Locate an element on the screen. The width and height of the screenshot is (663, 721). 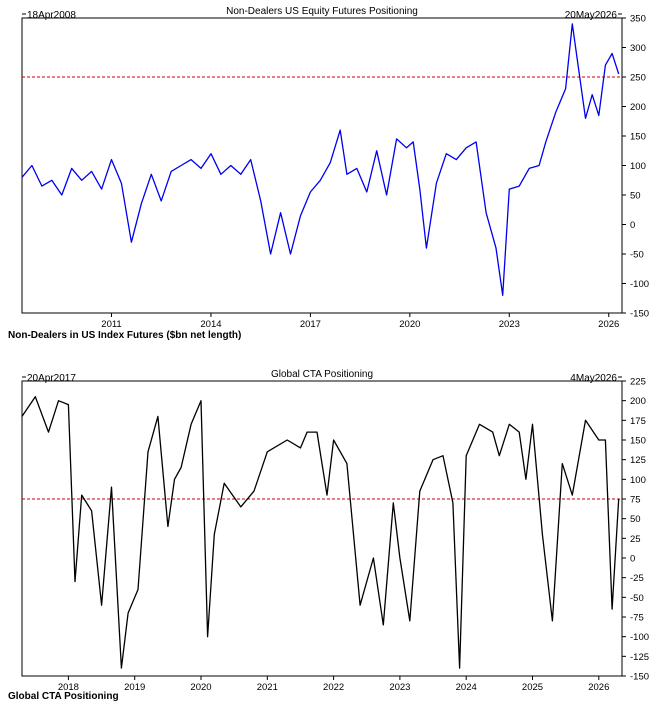
y-tick-label: 75 is located at coordinates (635, 500).